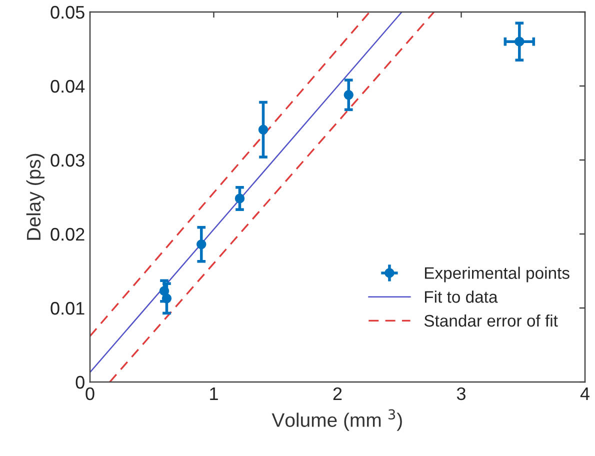 The width and height of the screenshot is (595, 456). What do you see at coordinates (80, 382) in the screenshot?
I see `y-tick-label: 0` at bounding box center [80, 382].